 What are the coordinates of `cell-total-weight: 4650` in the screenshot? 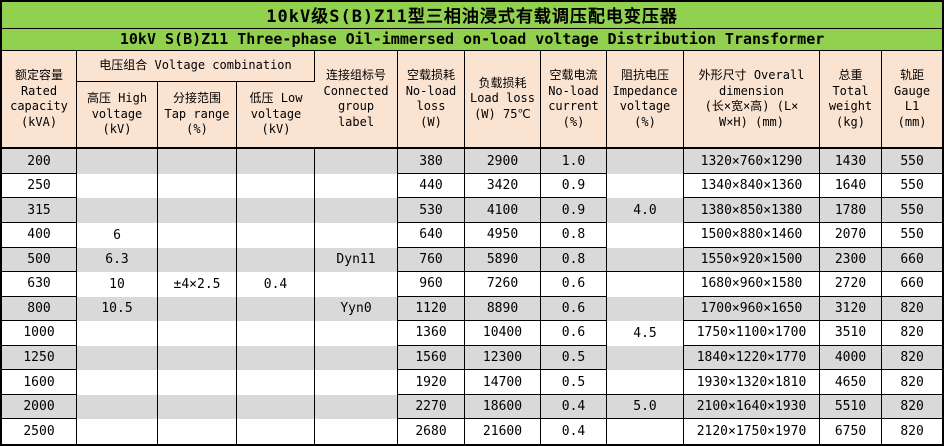 It's located at (851, 382).